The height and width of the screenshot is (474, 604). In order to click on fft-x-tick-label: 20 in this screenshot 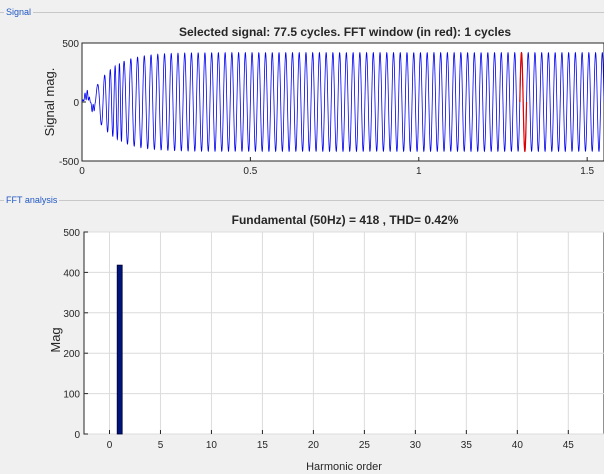, I will do `click(314, 445)`.